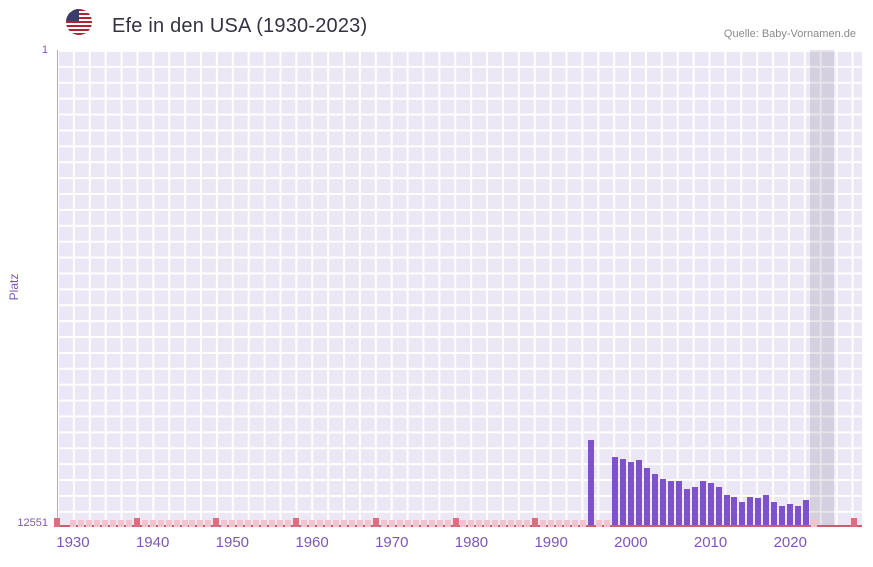 The height and width of the screenshot is (567, 873). I want to click on missing-year-marker-1986, so click(519, 523).